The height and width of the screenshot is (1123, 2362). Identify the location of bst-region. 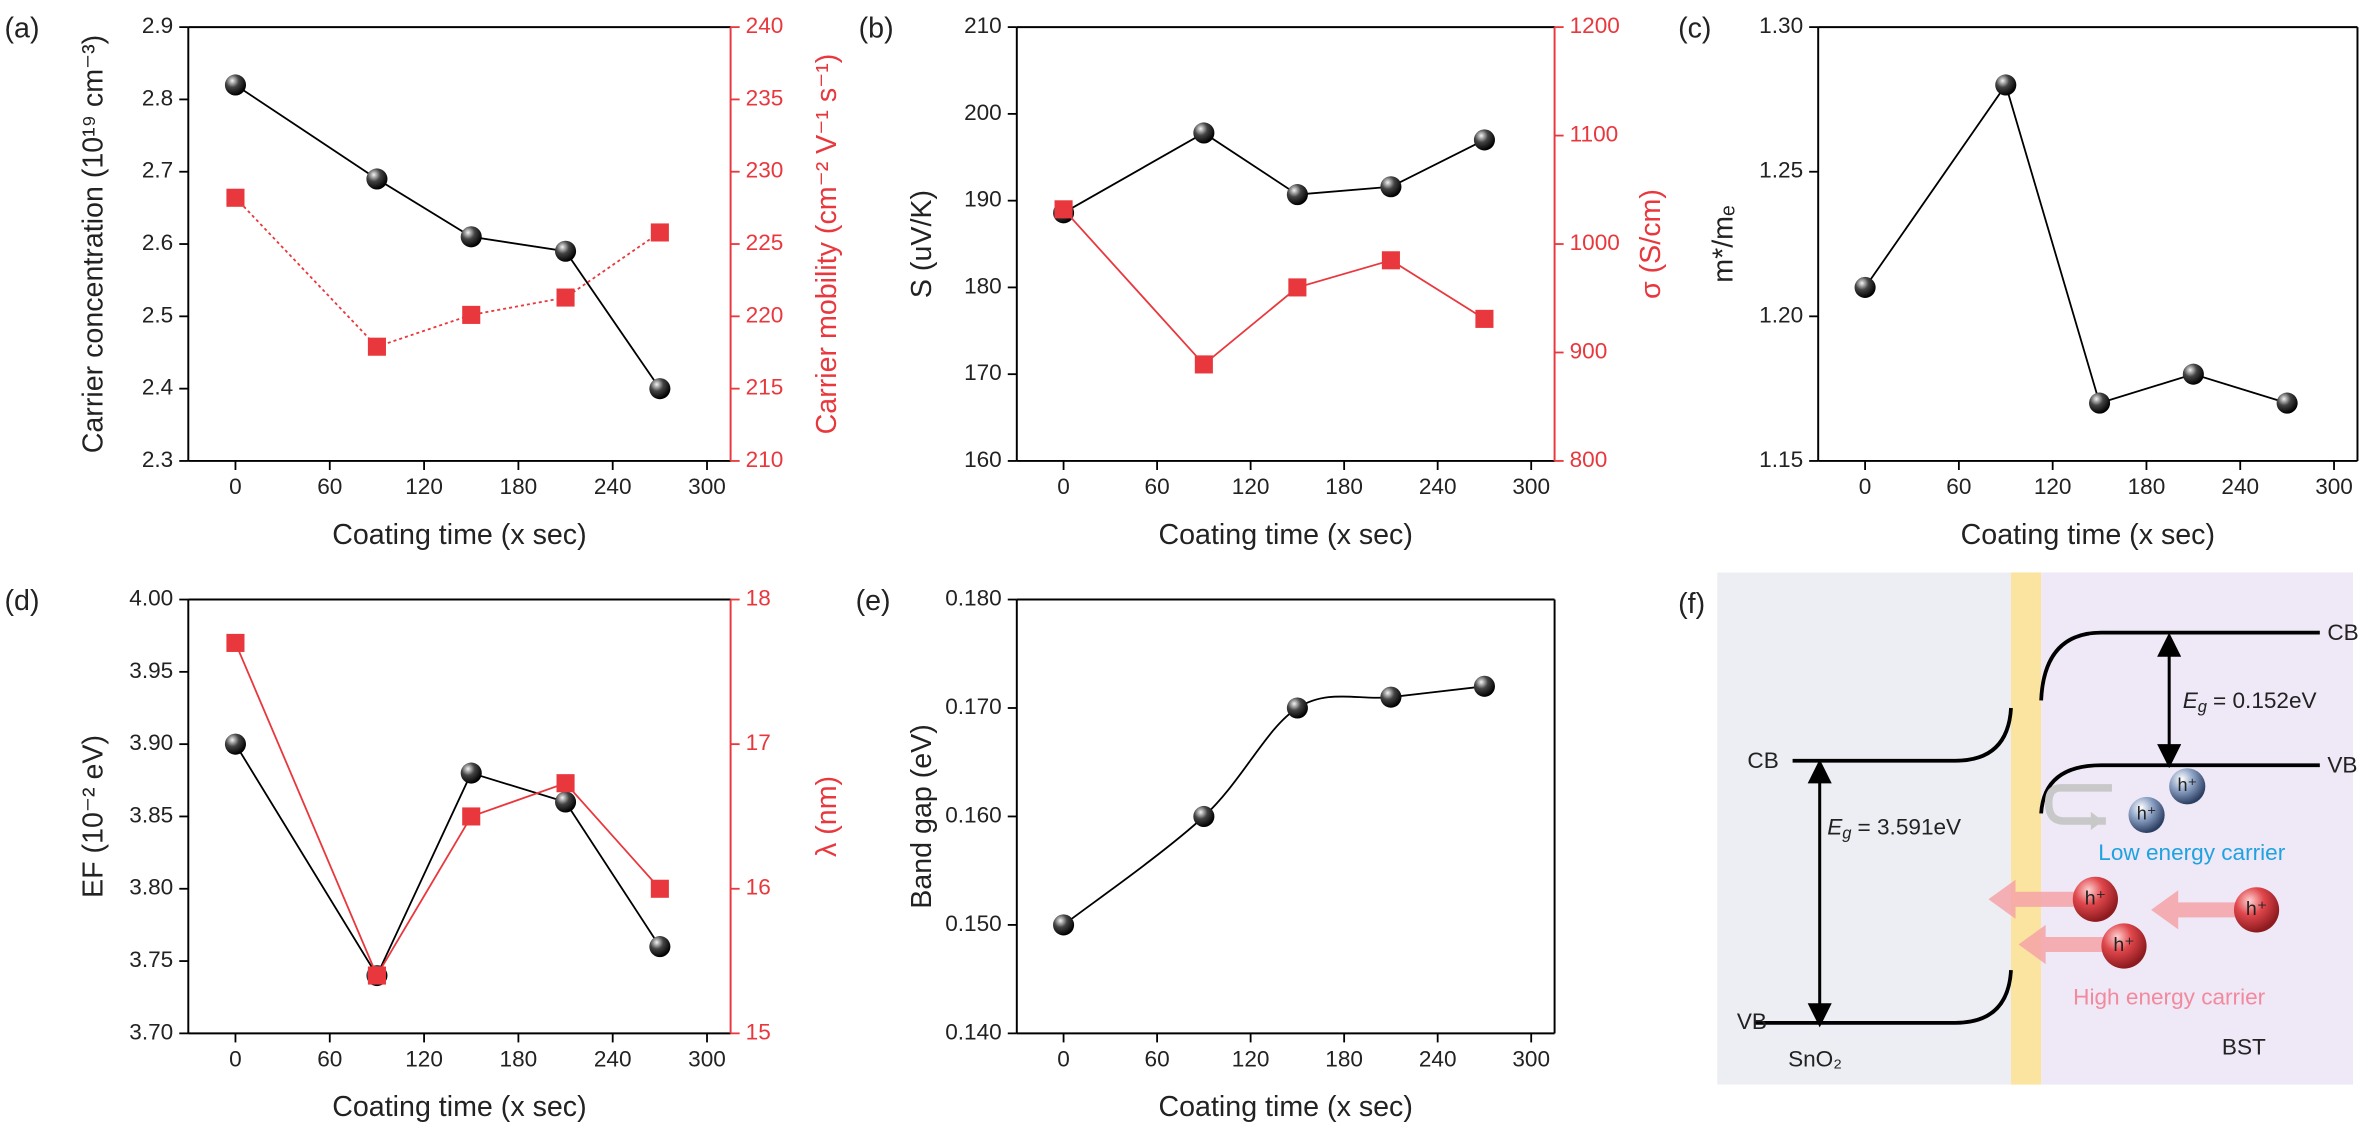
(2197, 828).